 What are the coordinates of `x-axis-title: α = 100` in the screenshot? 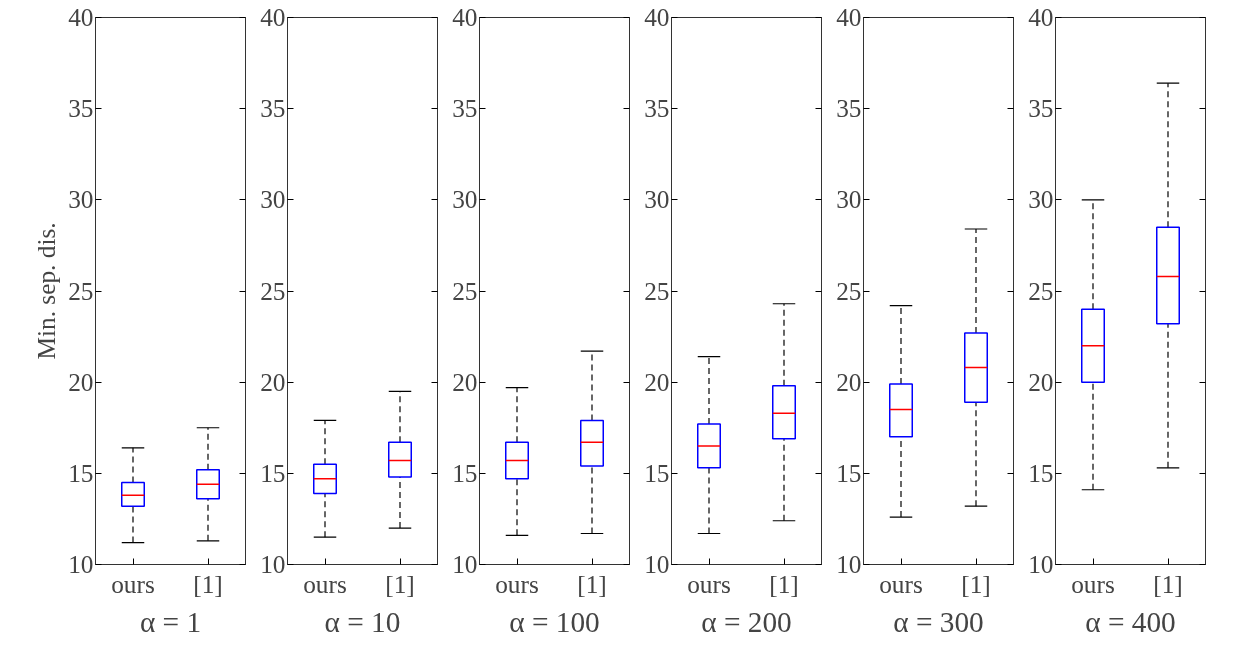 It's located at (554, 621).